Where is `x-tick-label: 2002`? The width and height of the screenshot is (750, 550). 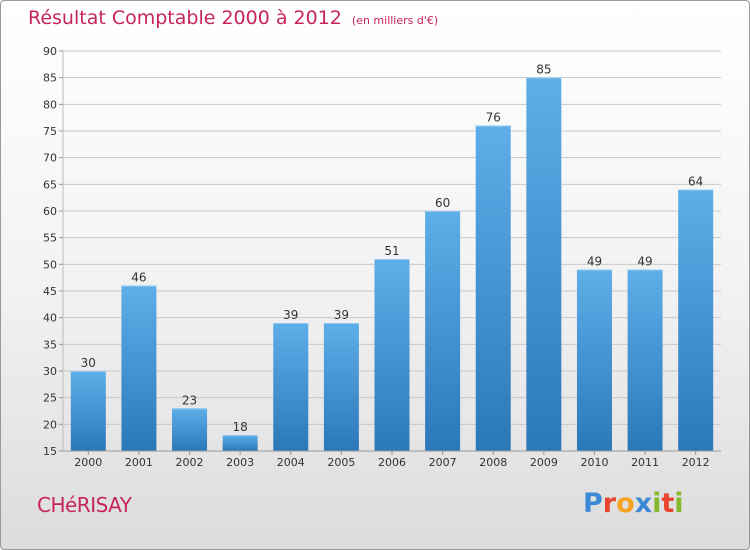
x-tick-label: 2002 is located at coordinates (190, 462).